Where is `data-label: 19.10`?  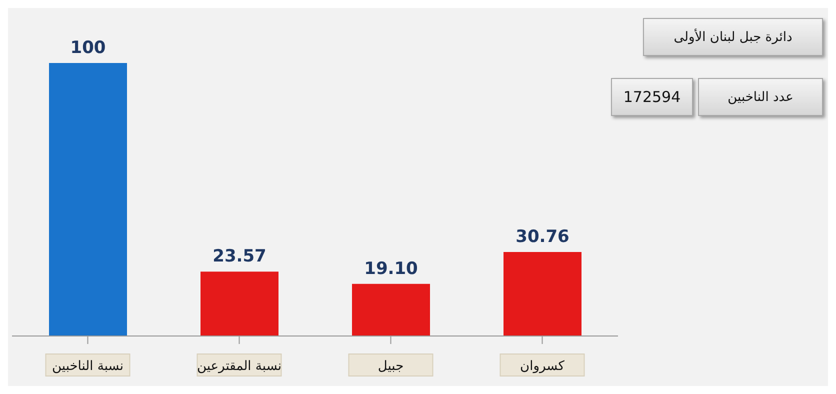 data-label: 19.10 is located at coordinates (391, 268).